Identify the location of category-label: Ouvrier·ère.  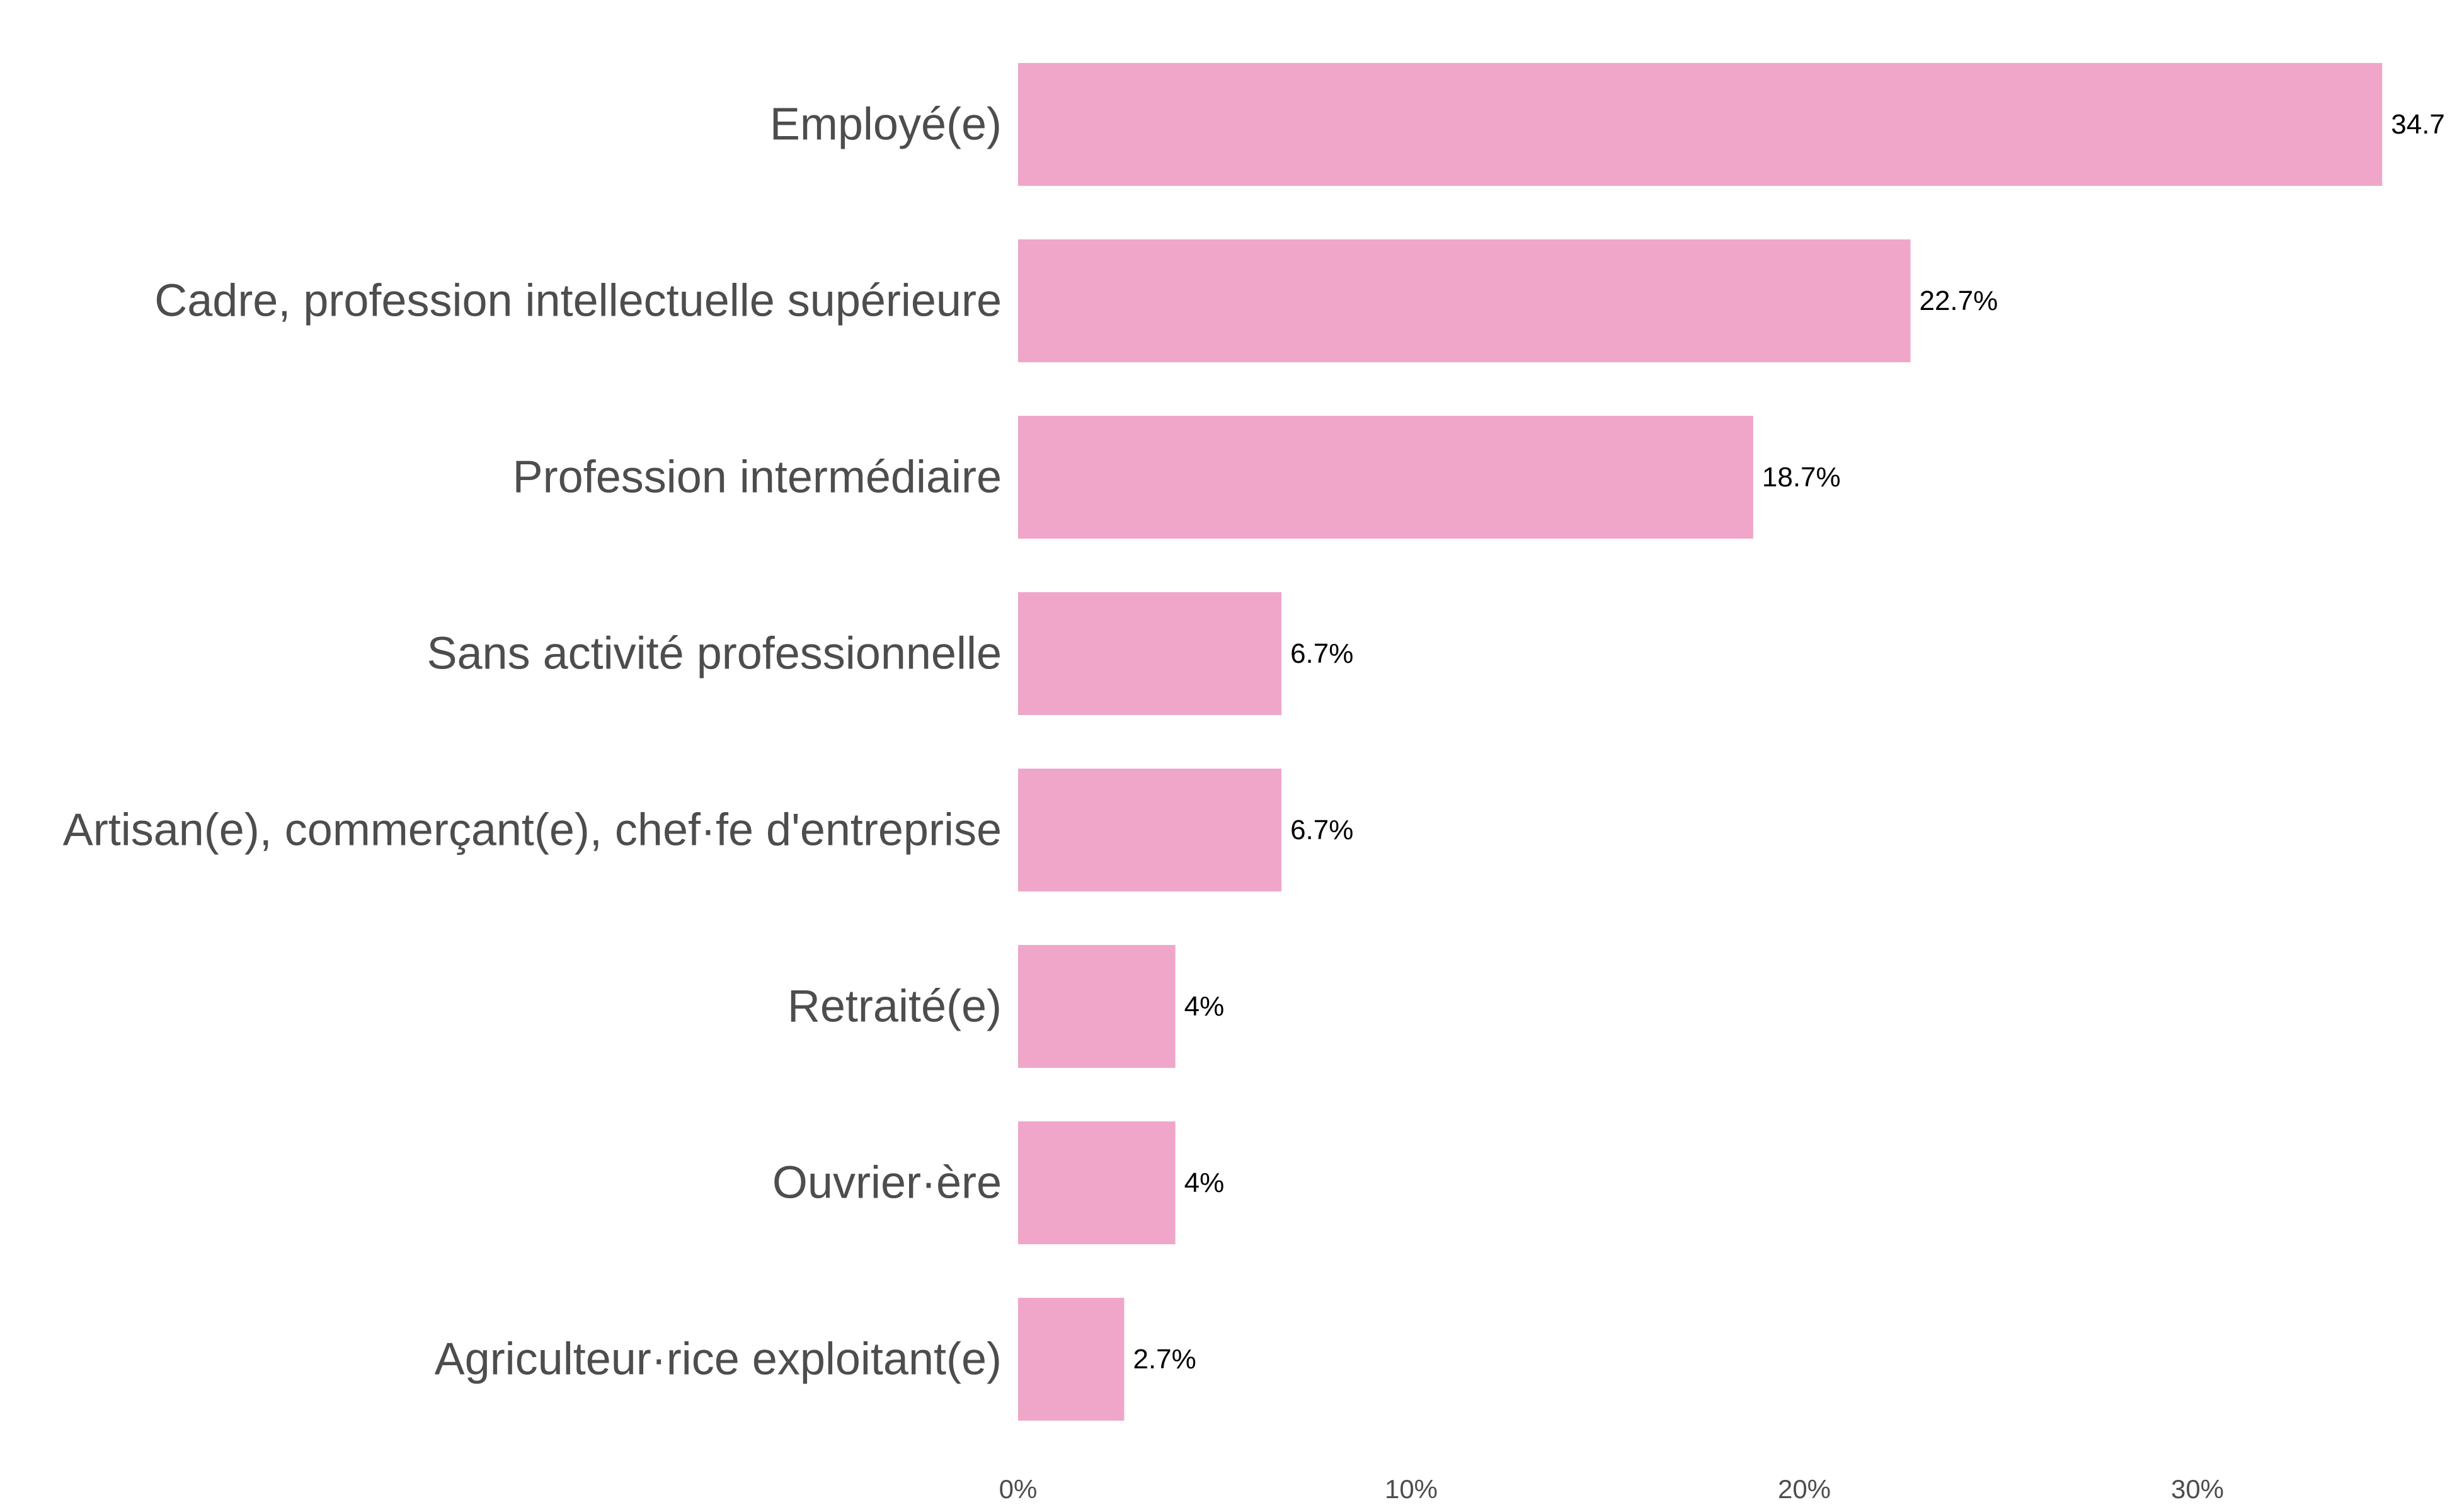
(887, 1183).